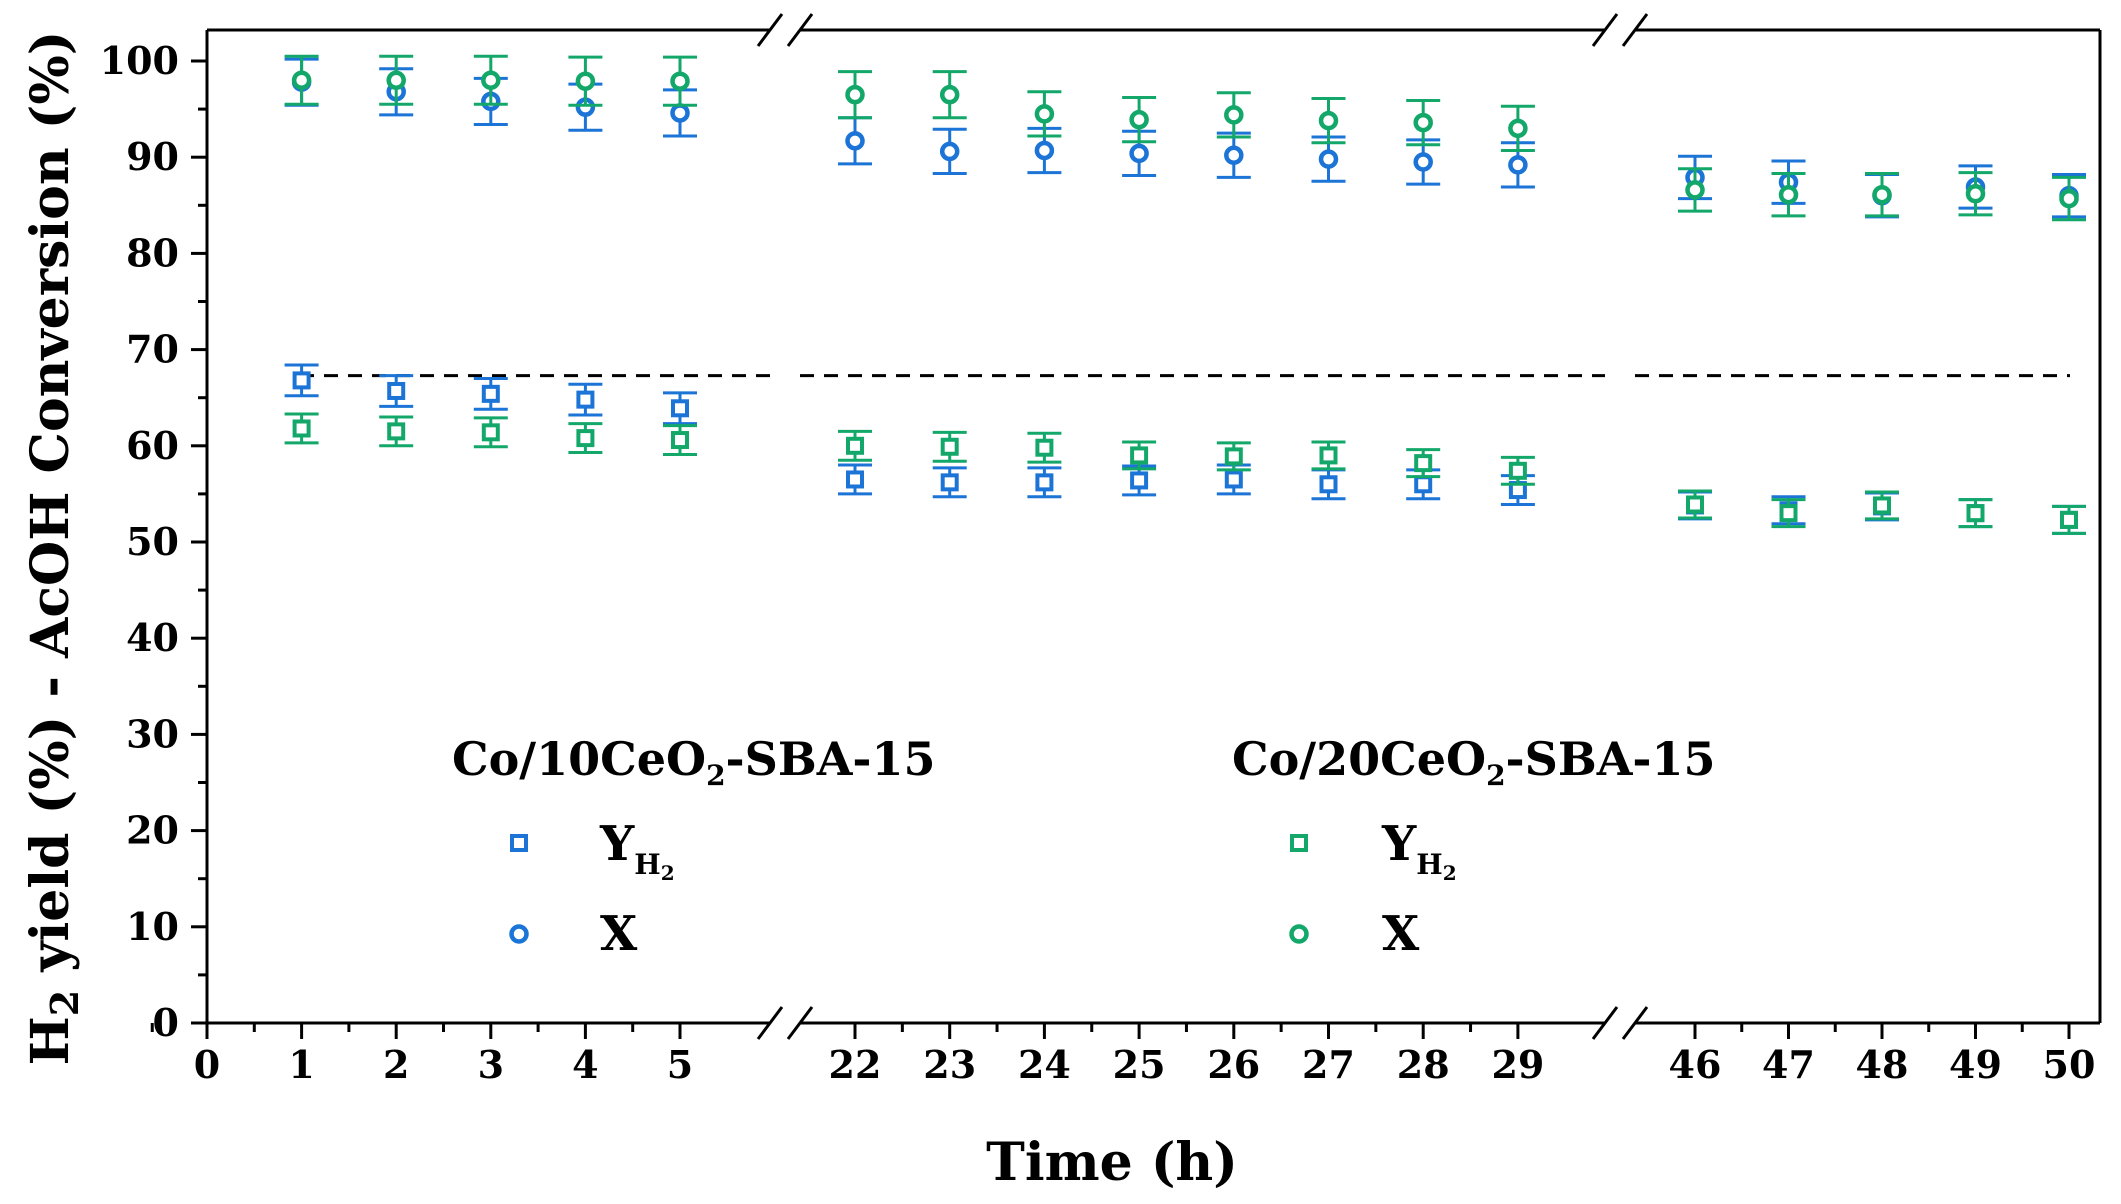 This screenshot has width=2121, height=1204. I want to click on legend-title-1-rest: -SBA-15, so click(831, 759).